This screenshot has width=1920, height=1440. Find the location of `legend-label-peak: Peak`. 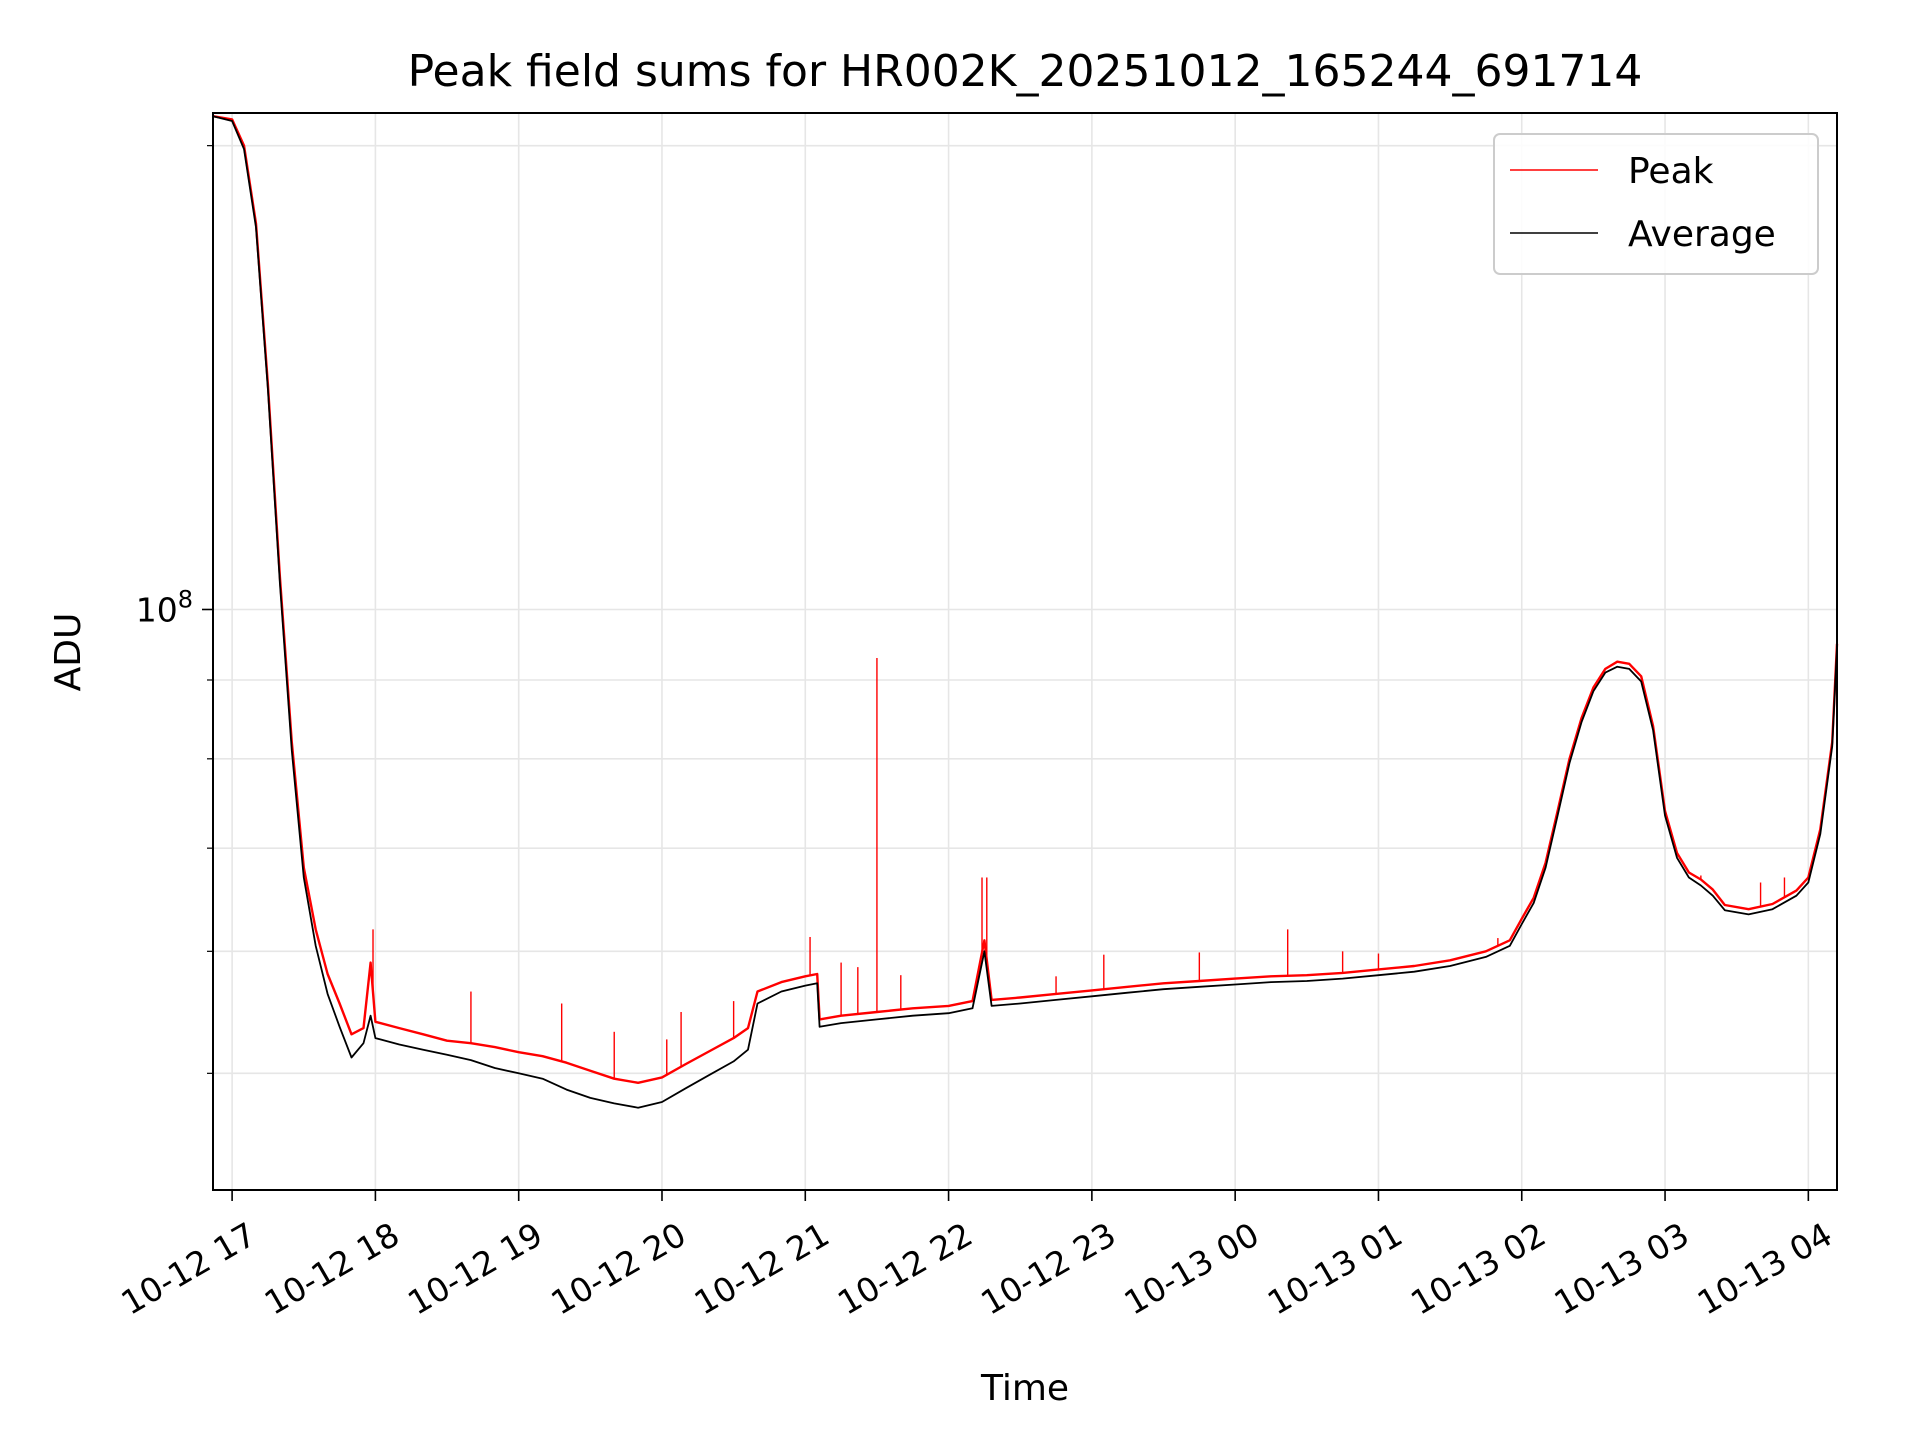

legend-label-peak: Peak is located at coordinates (1671, 171).